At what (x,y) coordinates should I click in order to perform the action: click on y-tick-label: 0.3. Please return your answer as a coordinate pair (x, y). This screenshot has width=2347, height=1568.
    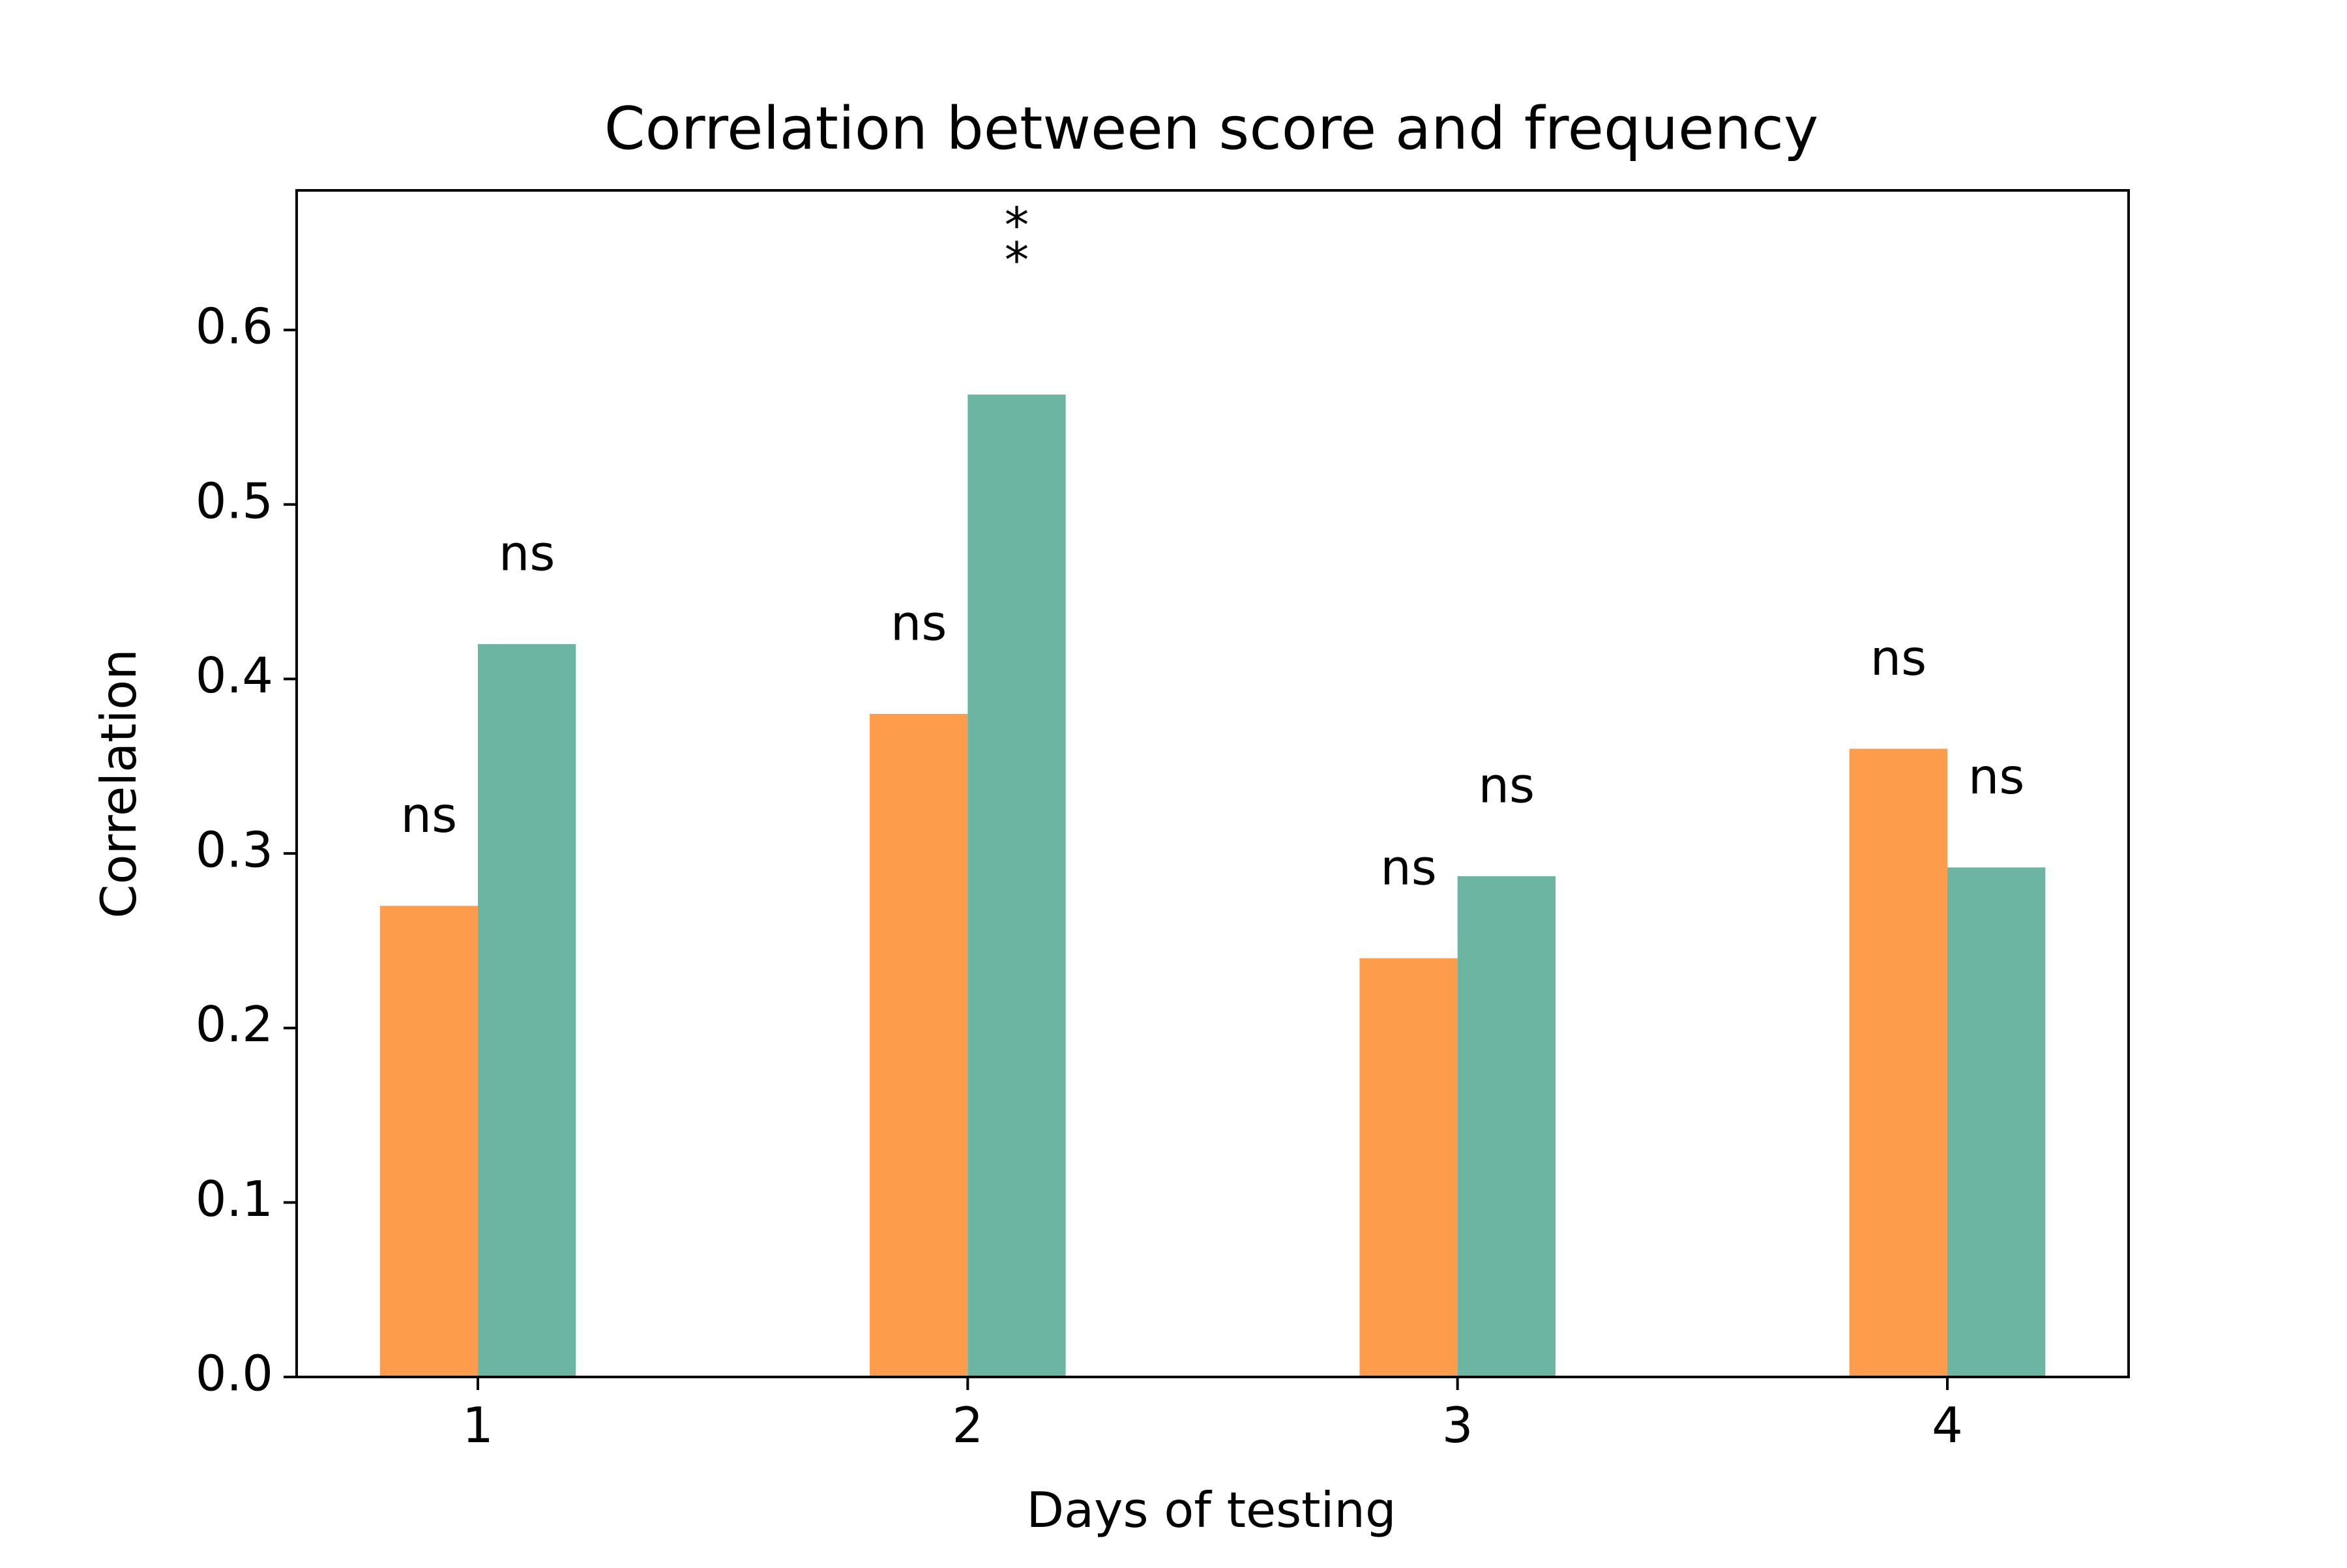
    Looking at the image, I should click on (234, 850).